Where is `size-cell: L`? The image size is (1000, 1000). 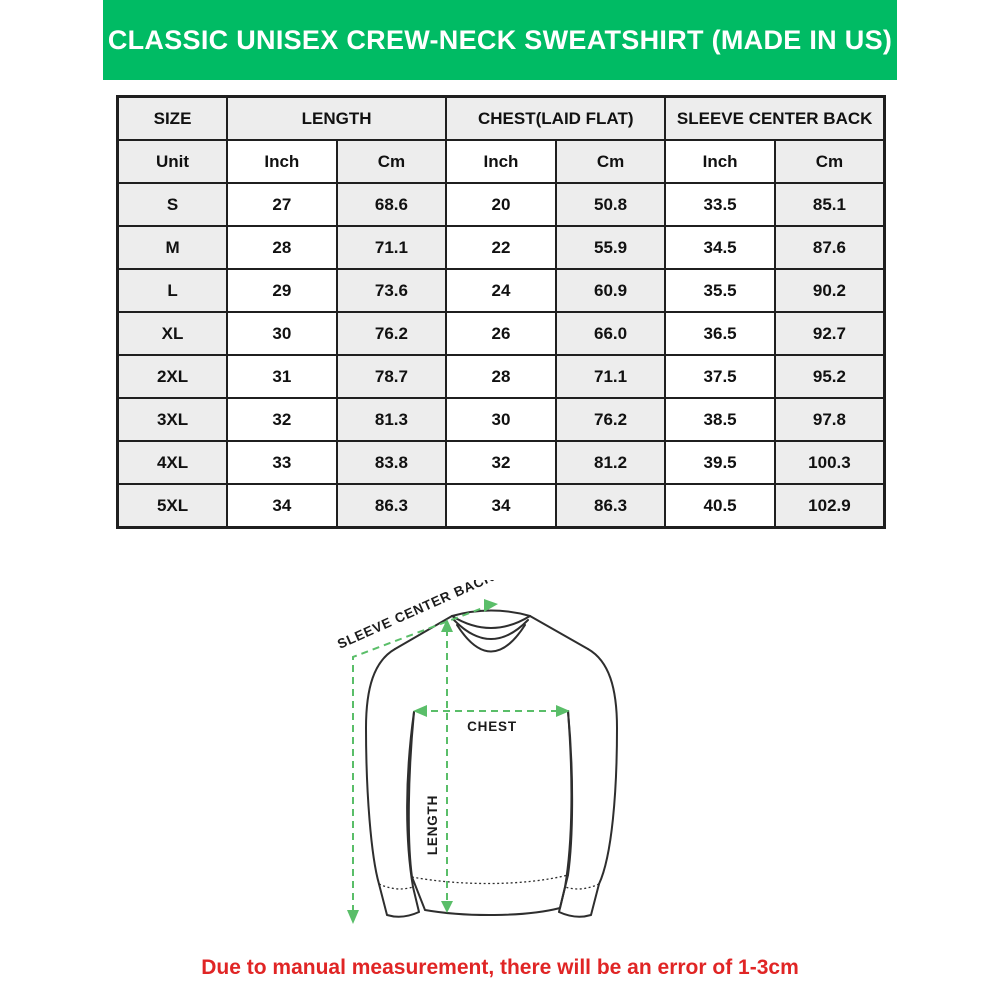 size-cell: L is located at coordinates (172, 290).